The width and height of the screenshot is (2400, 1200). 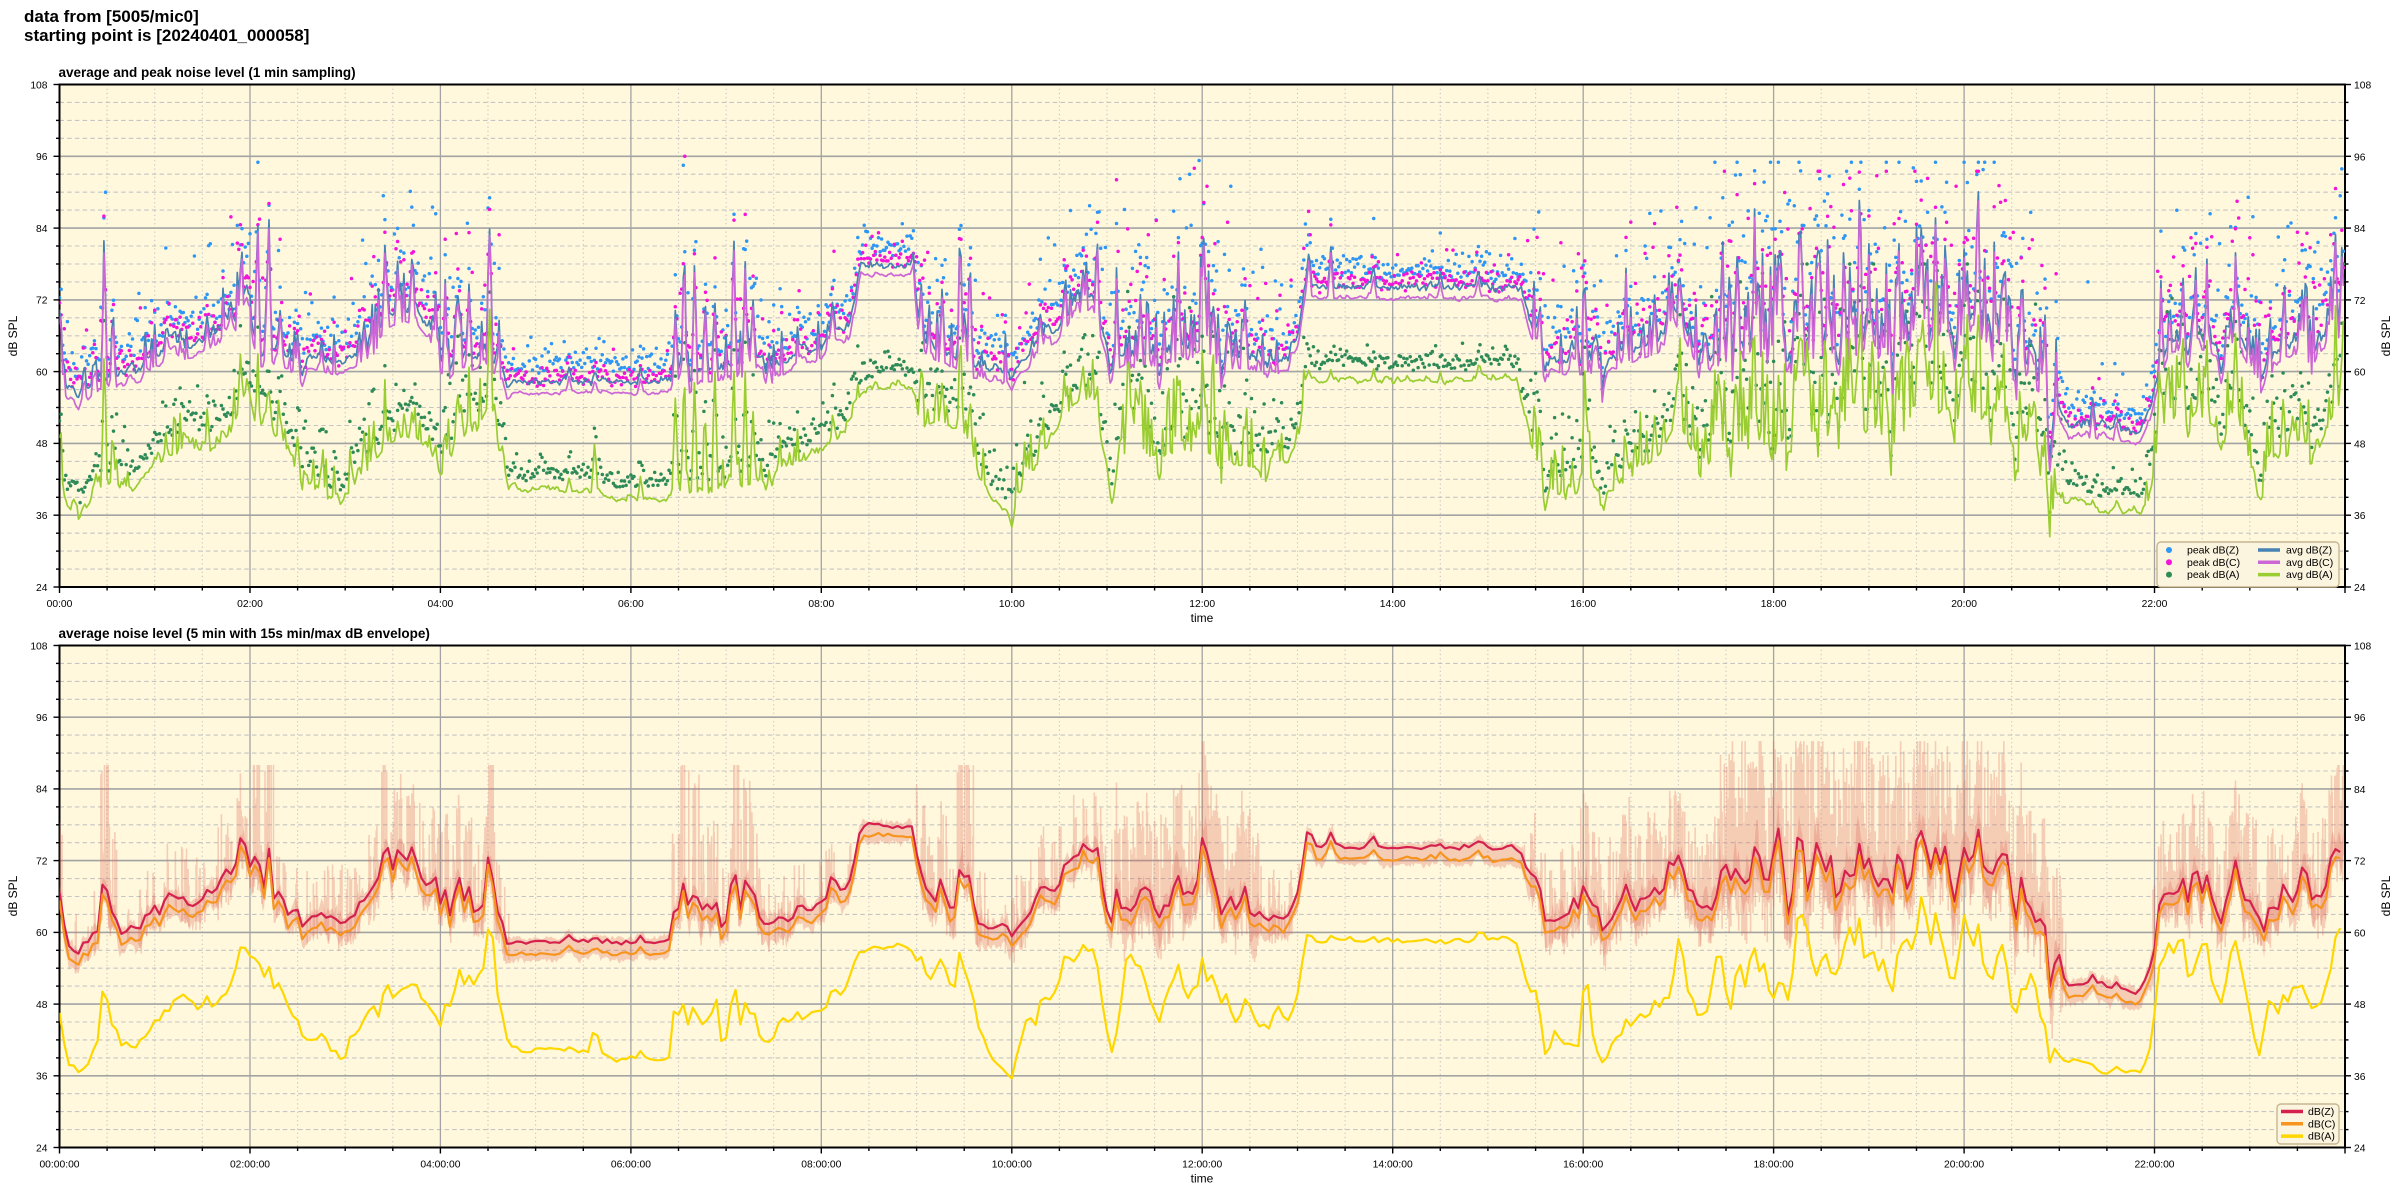 I want to click on svg-text: peak dB(A), so click(x=2213, y=575).